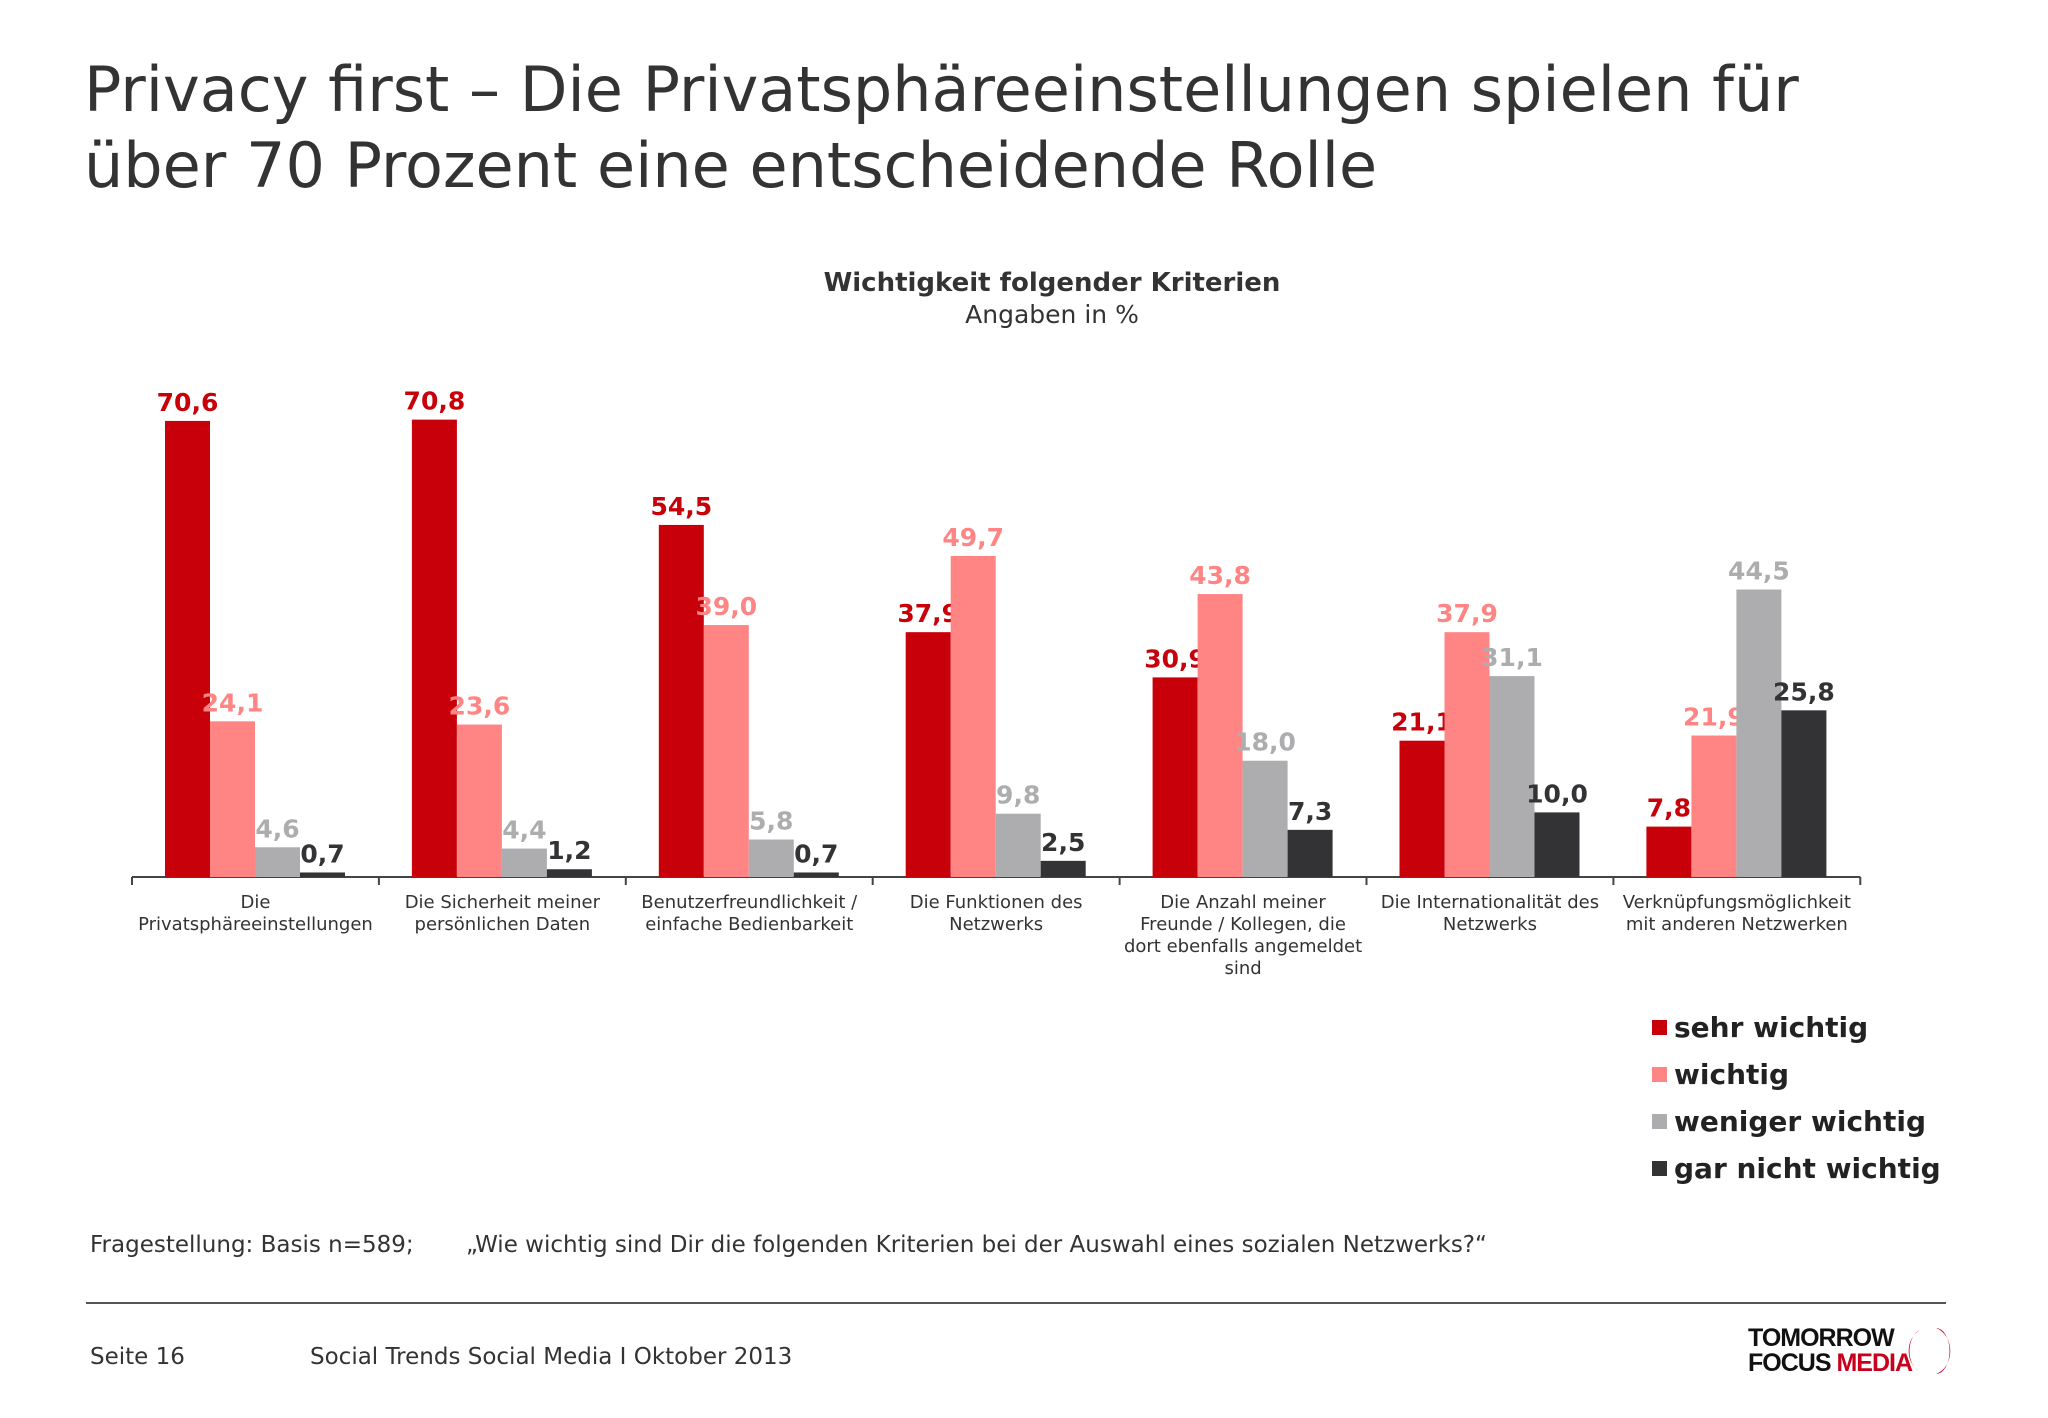 The height and width of the screenshot is (1418, 2048). What do you see at coordinates (1759, 571) in the screenshot?
I see `data-label: 44,5` at bounding box center [1759, 571].